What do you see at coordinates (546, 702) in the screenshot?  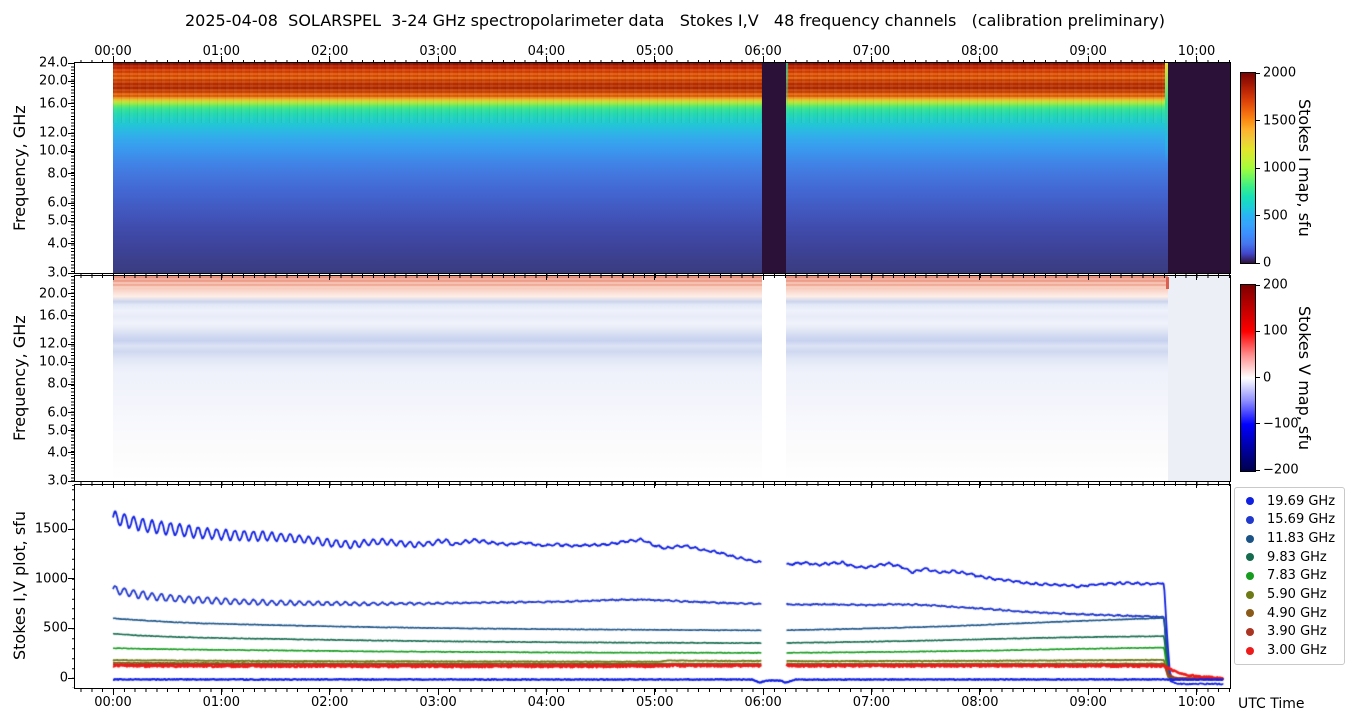 I see `x-tick-label: 04:00` at bounding box center [546, 702].